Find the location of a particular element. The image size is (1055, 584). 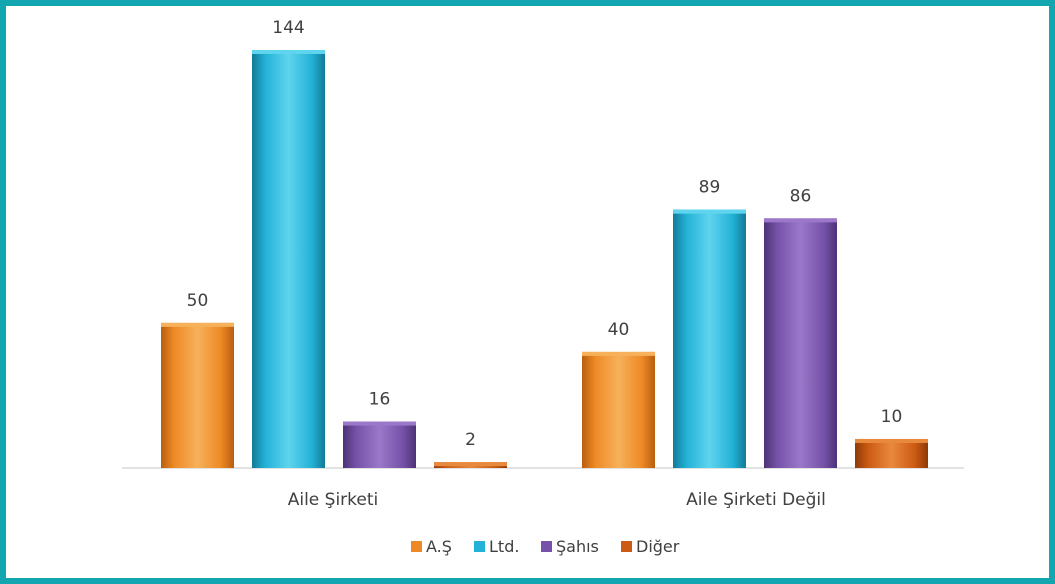

bar-a-s-aile-sirketi-top-bevel is located at coordinates (197, 324).